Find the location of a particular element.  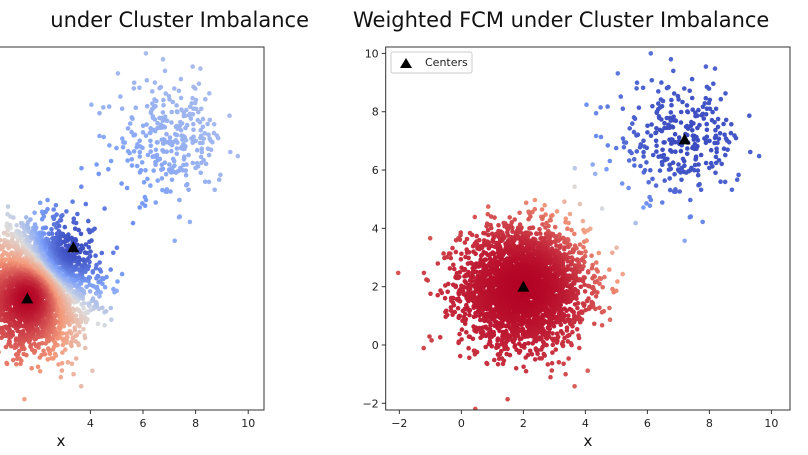

x-tick-label: 4 is located at coordinates (90, 423).